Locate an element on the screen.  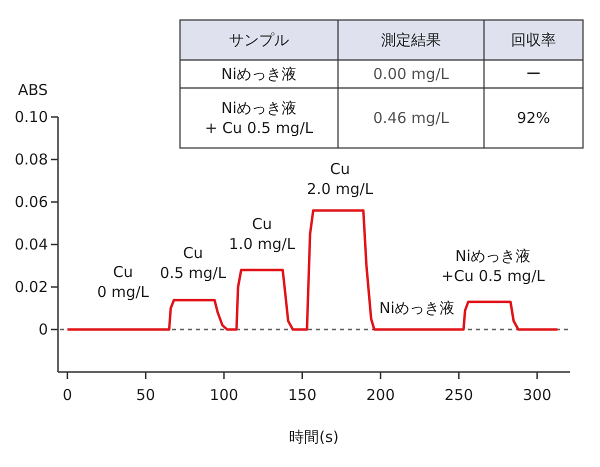
annotation: Niめっき液 + Cu 0.5 mg/L is located at coordinates (259, 118).